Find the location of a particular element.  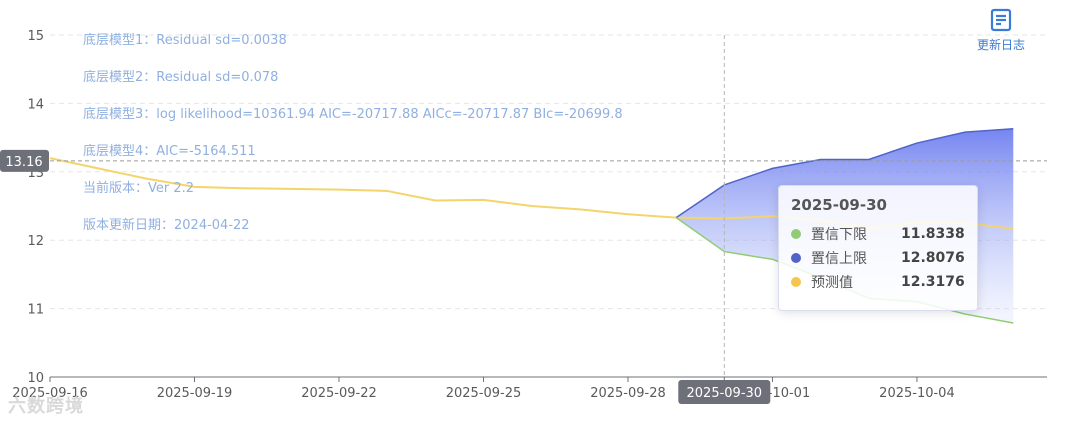

x-tick-label: 2025-09-16 is located at coordinates (50, 393).